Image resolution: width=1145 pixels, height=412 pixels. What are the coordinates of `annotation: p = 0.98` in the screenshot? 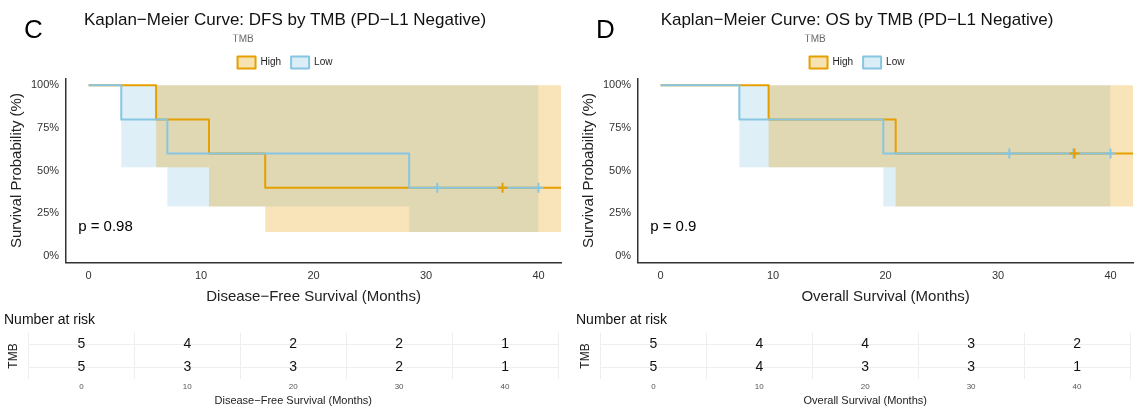 It's located at (105, 225).